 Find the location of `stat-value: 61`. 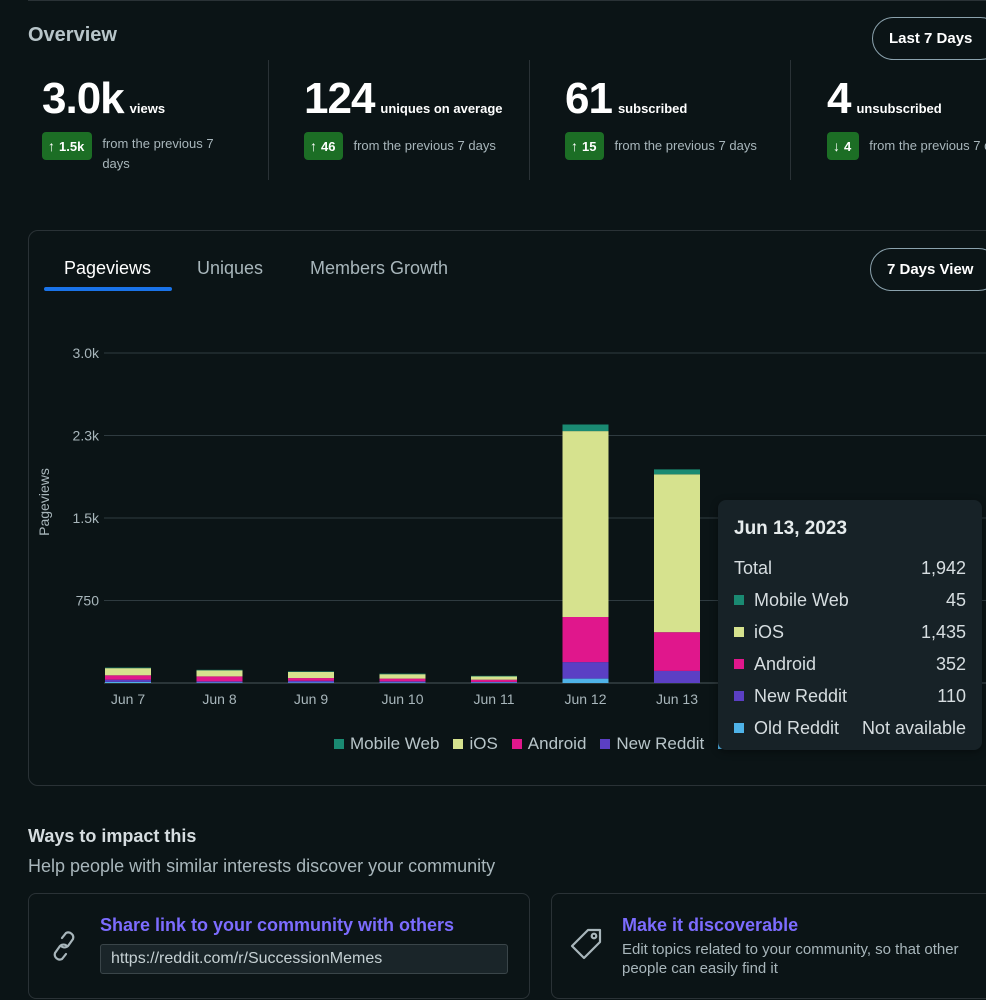

stat-value: 61 is located at coordinates (589, 98).